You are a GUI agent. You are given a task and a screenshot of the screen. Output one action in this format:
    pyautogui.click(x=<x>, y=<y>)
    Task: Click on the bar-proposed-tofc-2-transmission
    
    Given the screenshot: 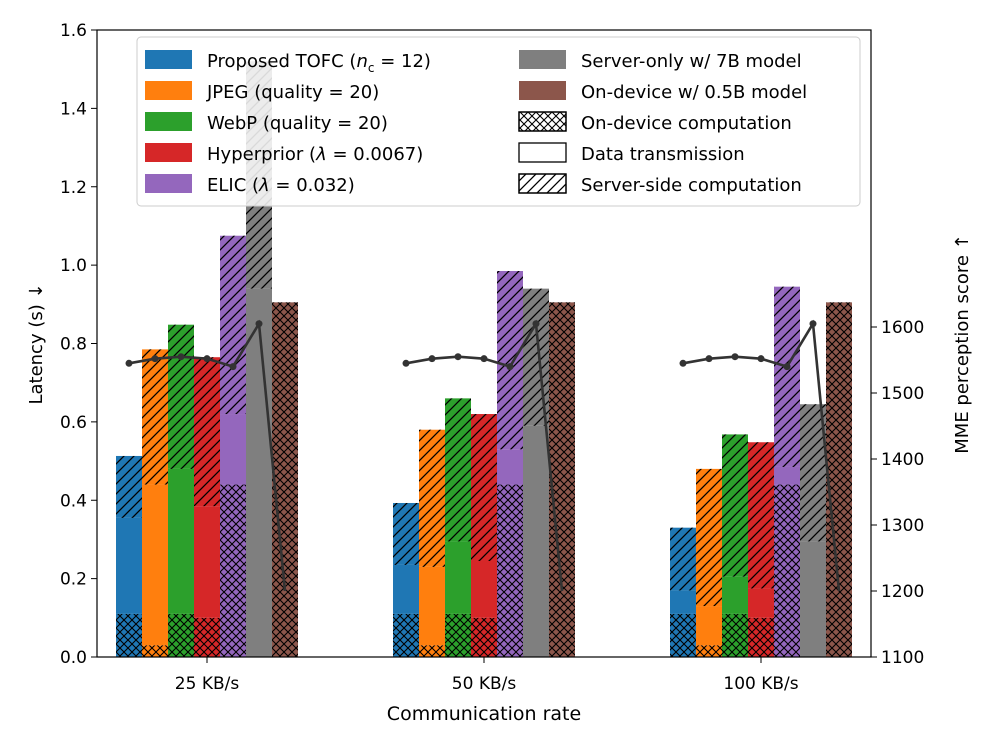 What is the action you would take?
    pyautogui.click(x=683, y=602)
    